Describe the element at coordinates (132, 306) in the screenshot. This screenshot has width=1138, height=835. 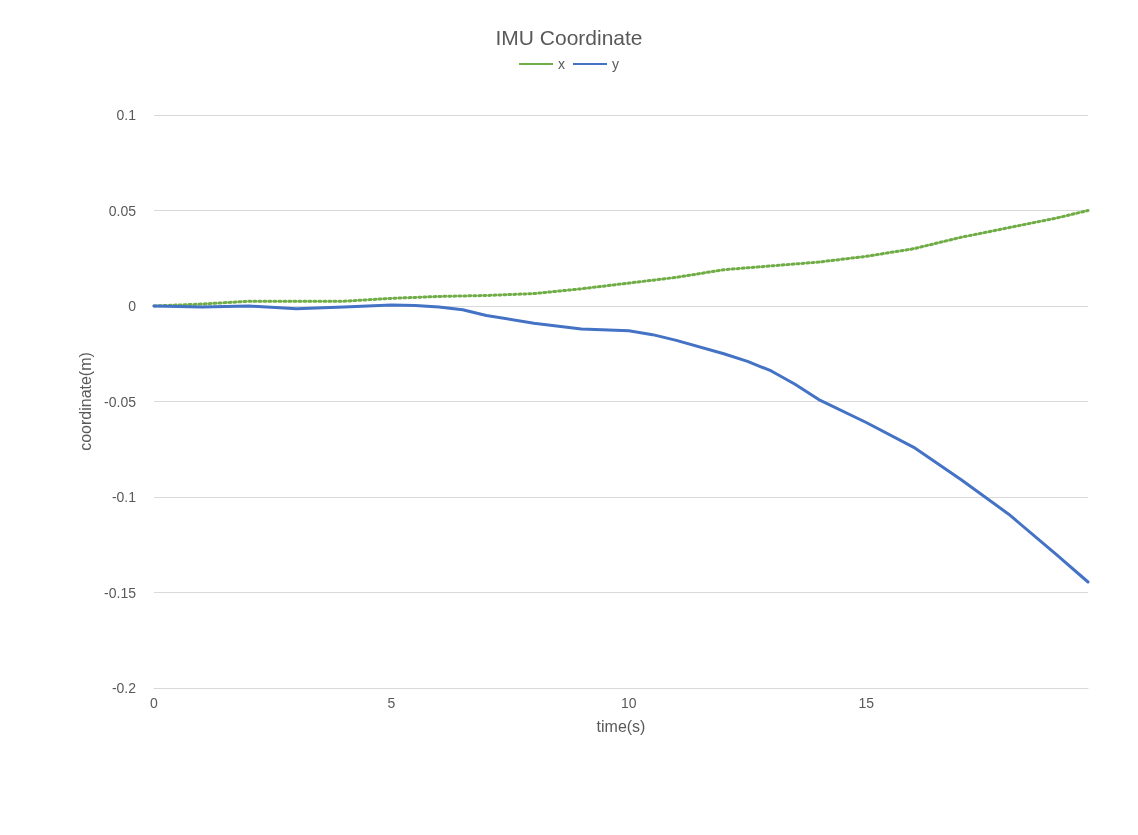
I see `y-tick-label: 0` at that location.